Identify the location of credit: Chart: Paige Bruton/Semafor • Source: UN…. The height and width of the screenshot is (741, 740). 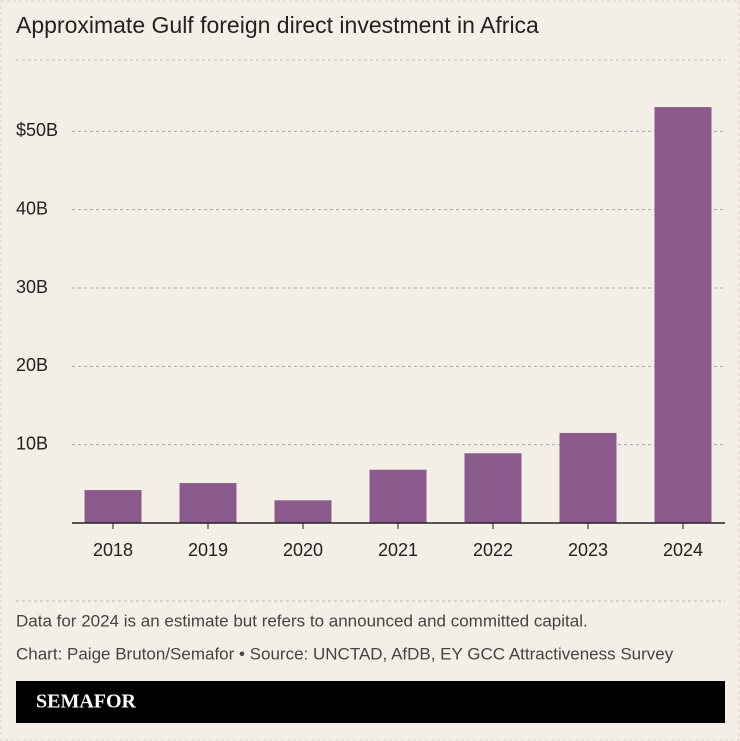
(345, 653).